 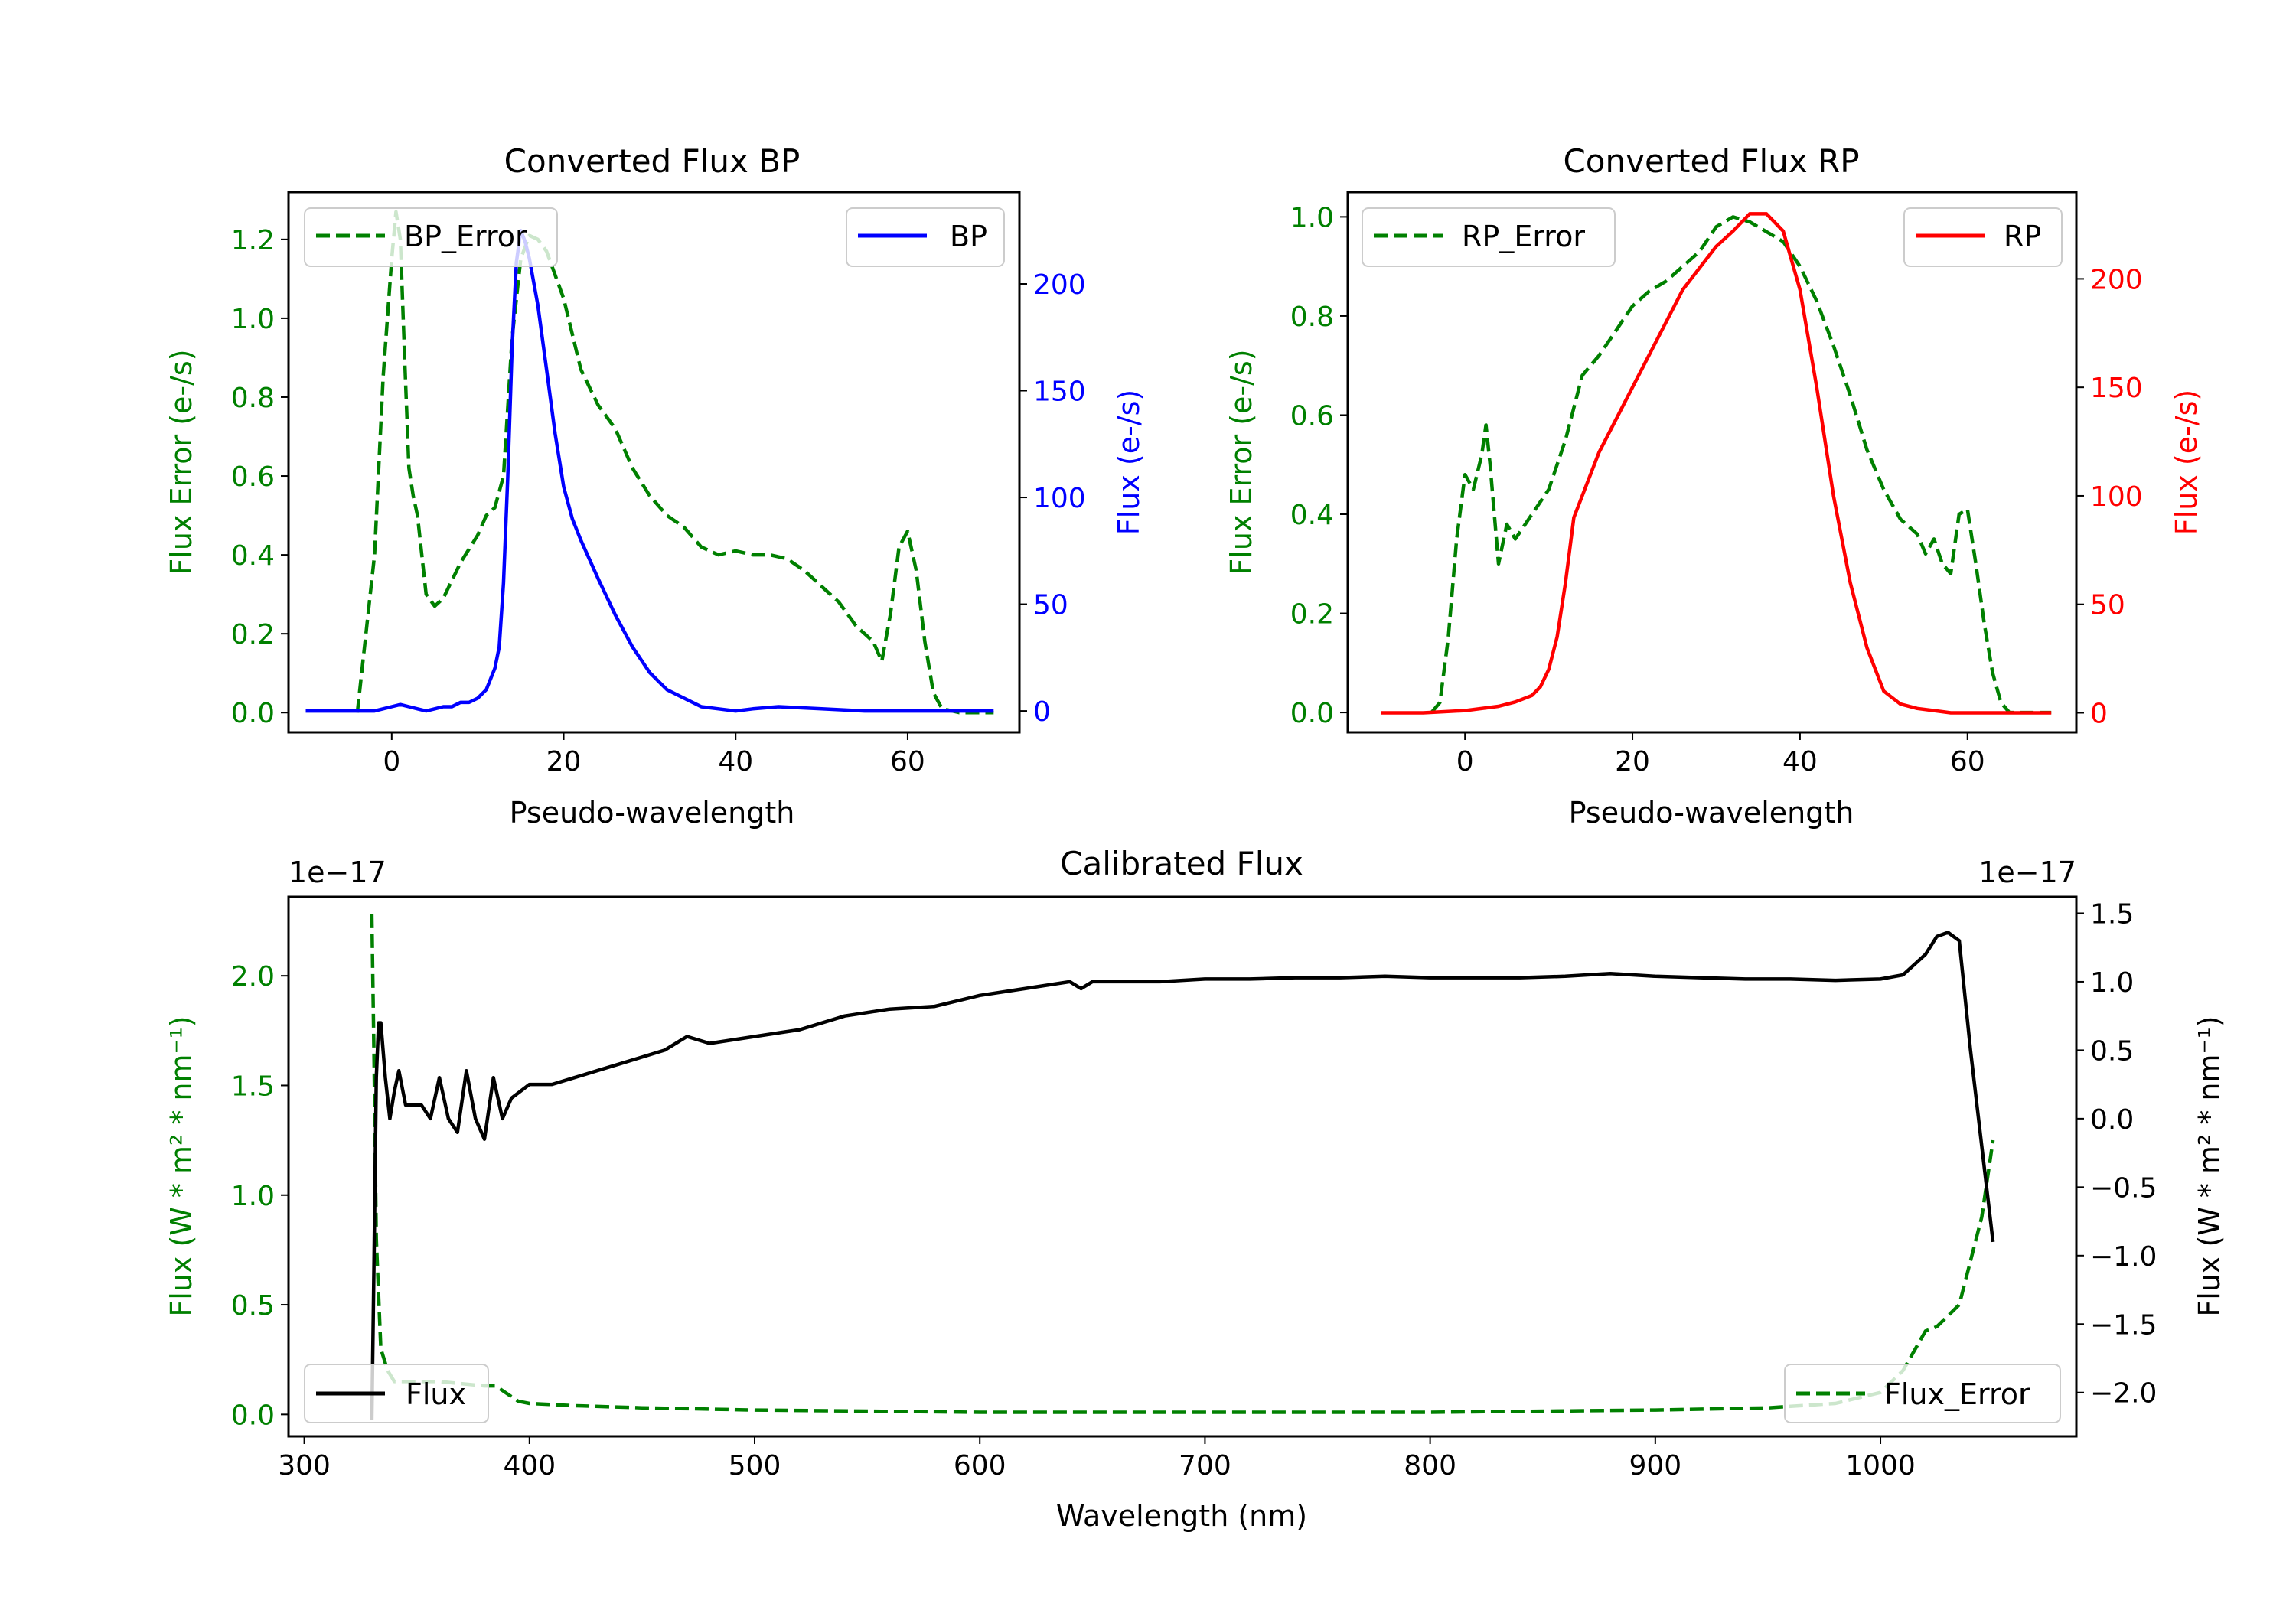 What do you see at coordinates (1312, 515) in the screenshot?
I see `rp-left-tick-label: 0.4` at bounding box center [1312, 515].